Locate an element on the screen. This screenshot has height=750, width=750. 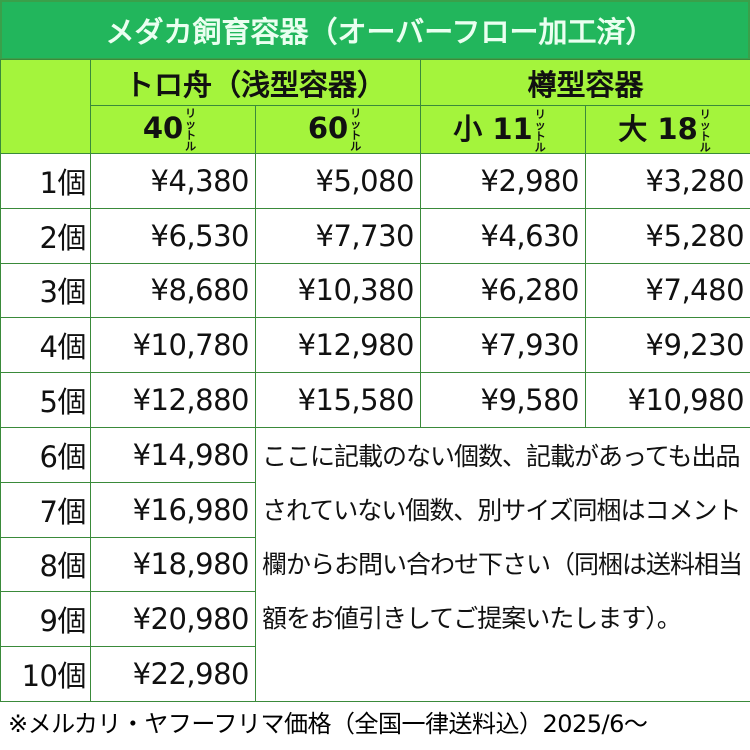
column-label: 小 11 is located at coordinates (493, 129).